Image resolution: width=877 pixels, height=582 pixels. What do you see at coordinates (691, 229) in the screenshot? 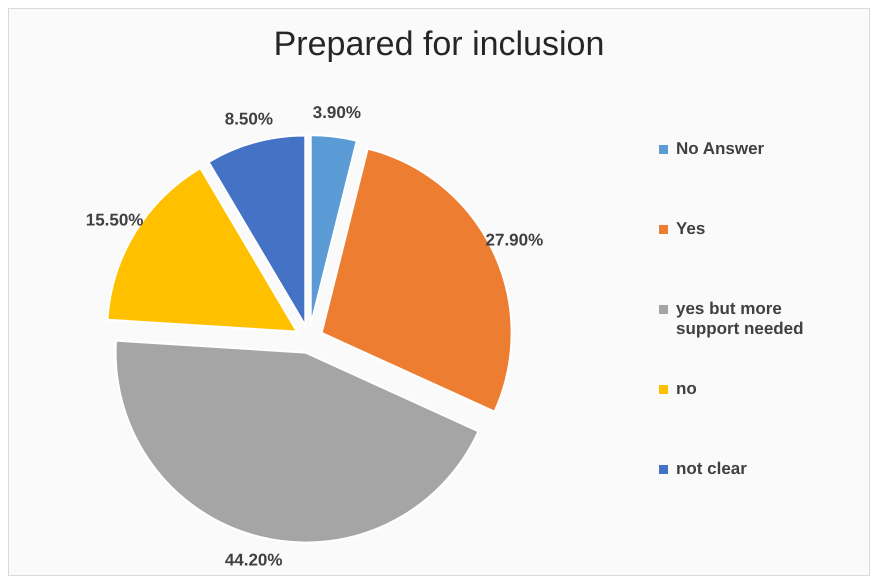
I see `legend-label: Yes` at bounding box center [691, 229].